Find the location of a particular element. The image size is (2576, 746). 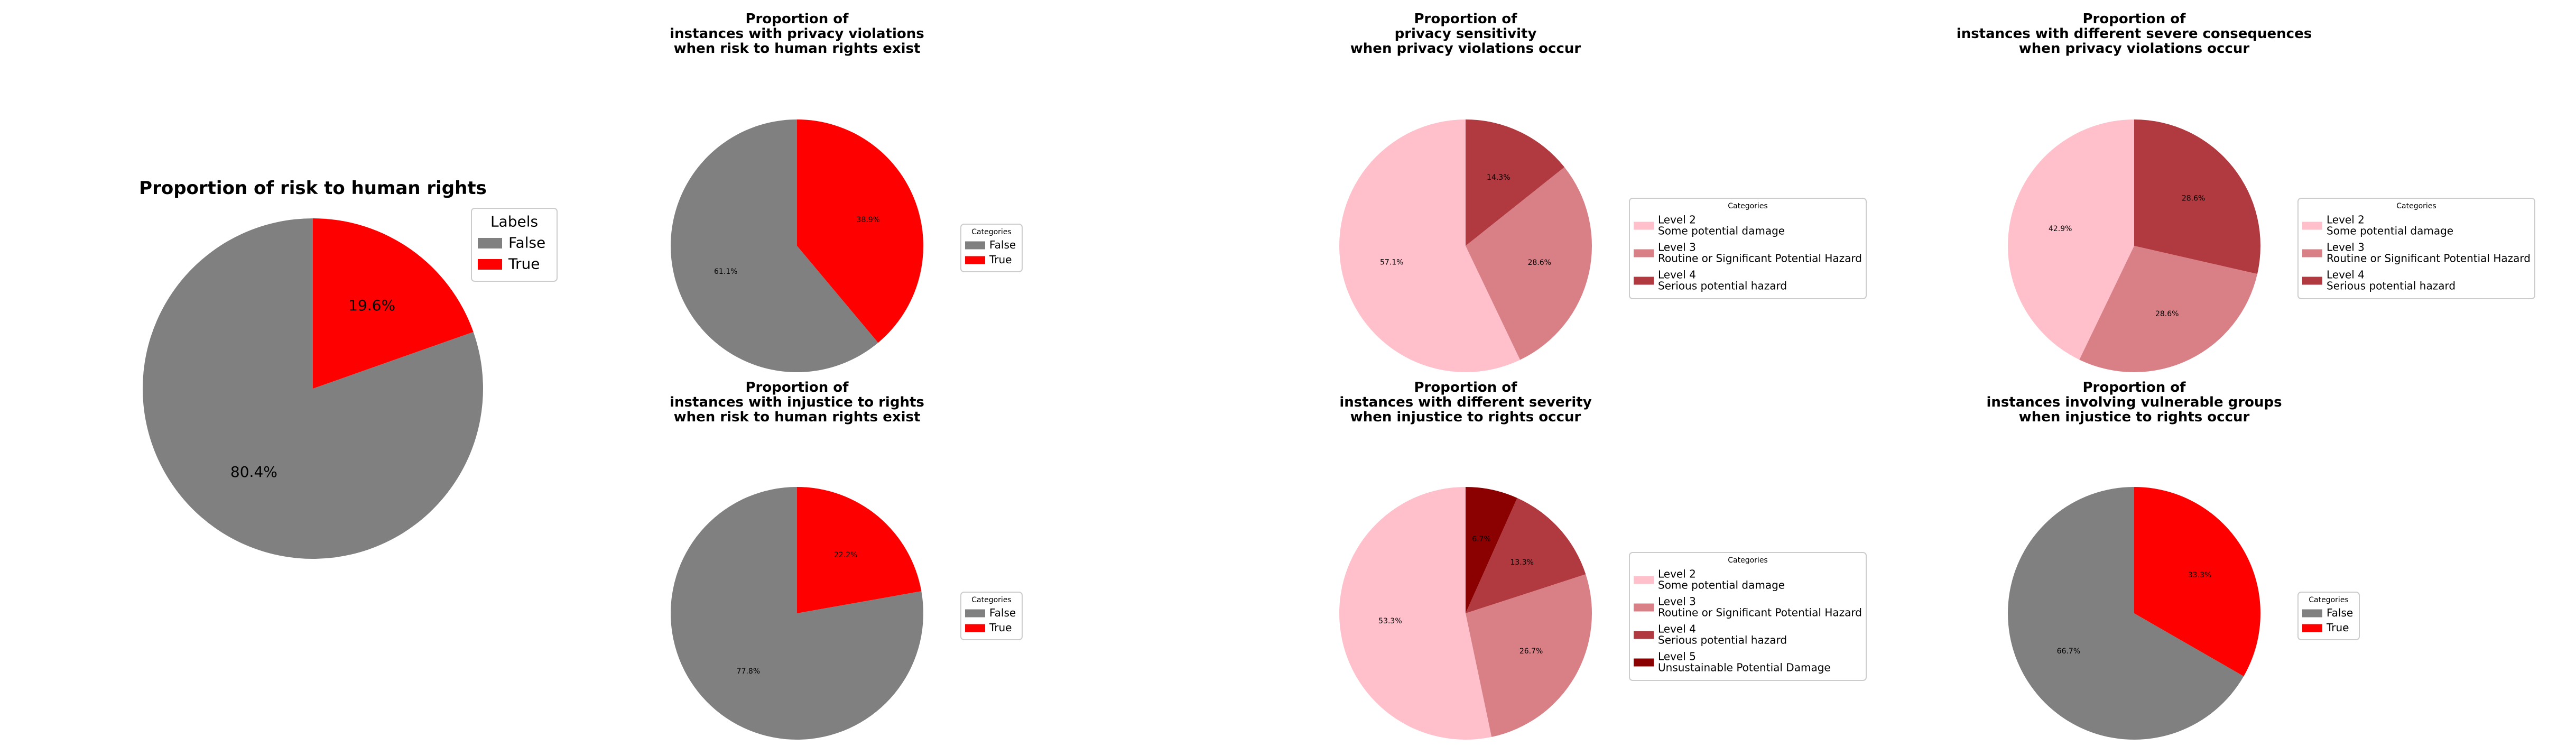

slice-percent-label: 22.2% is located at coordinates (845, 555).